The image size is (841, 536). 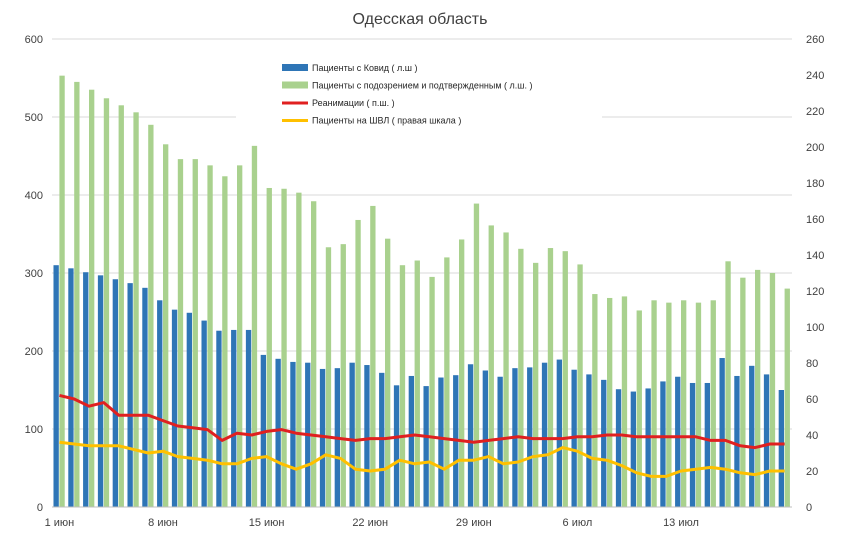 I want to click on x-tick-label: 13 июл, so click(x=681, y=523).